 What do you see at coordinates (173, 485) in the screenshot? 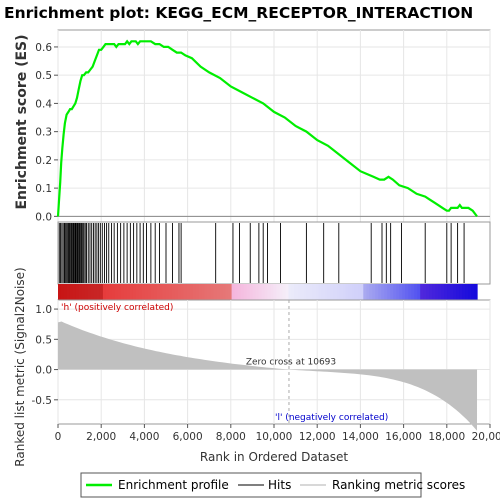
I see `legend-label: Enrichment profile` at bounding box center [173, 485].